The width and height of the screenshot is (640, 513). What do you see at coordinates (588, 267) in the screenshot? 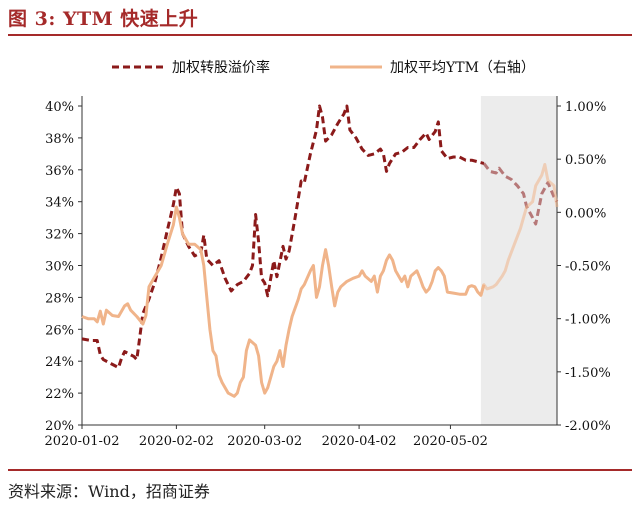
I see `right-tick-label: -0.50%` at bounding box center [588, 267].